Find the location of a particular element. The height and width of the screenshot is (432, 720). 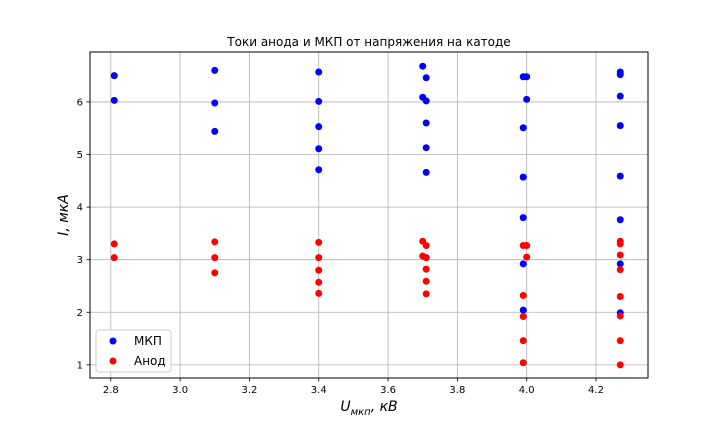

y-tick-label: 1 is located at coordinates (80, 365).